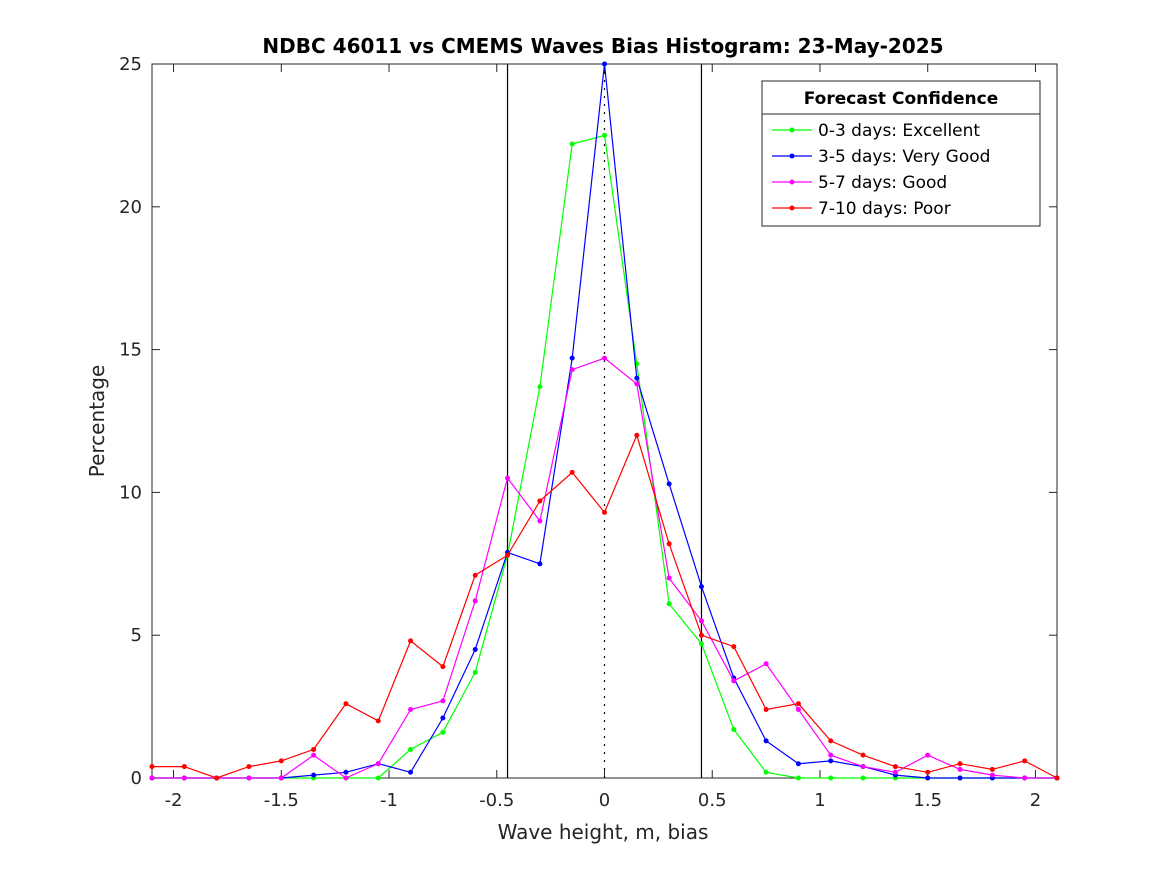 The height and width of the screenshot is (875, 1167). Describe the element at coordinates (136, 635) in the screenshot. I see `y-tick-label: 5` at that location.